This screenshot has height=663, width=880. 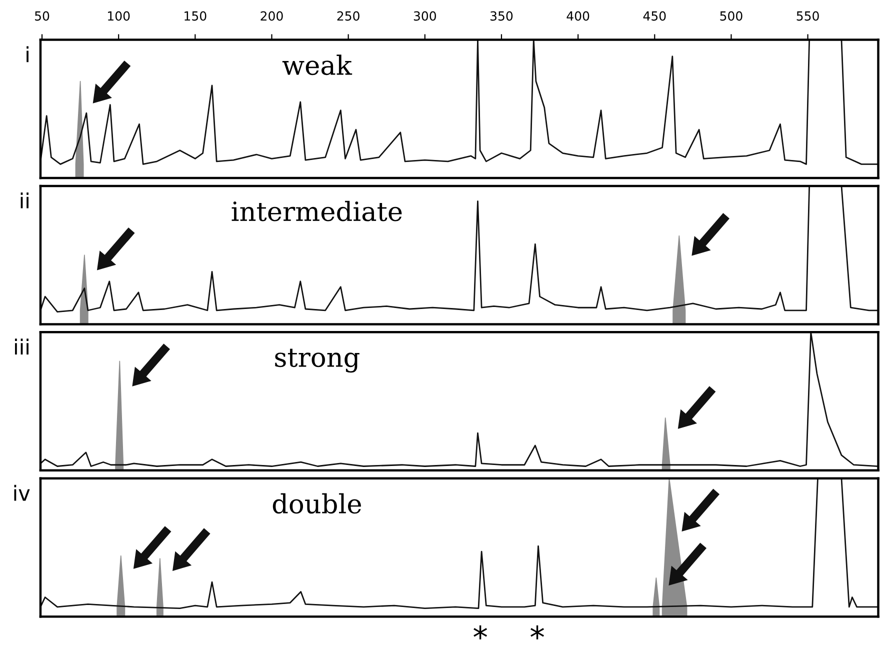 What do you see at coordinates (317, 65) in the screenshot?
I see `chart-title: weak` at bounding box center [317, 65].